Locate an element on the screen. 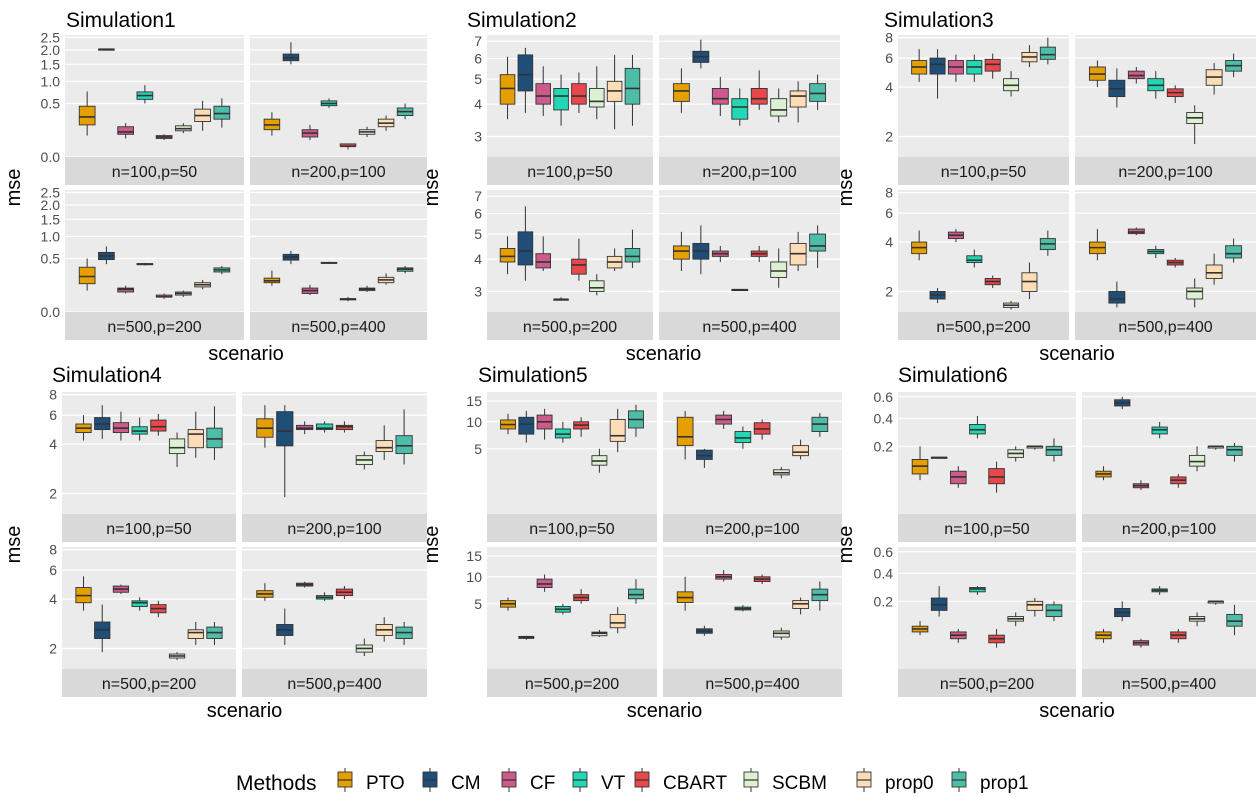 Image resolution: width=1256 pixels, height=797 pixels. y-tick-label: 2.5 is located at coordinates (51, 192).